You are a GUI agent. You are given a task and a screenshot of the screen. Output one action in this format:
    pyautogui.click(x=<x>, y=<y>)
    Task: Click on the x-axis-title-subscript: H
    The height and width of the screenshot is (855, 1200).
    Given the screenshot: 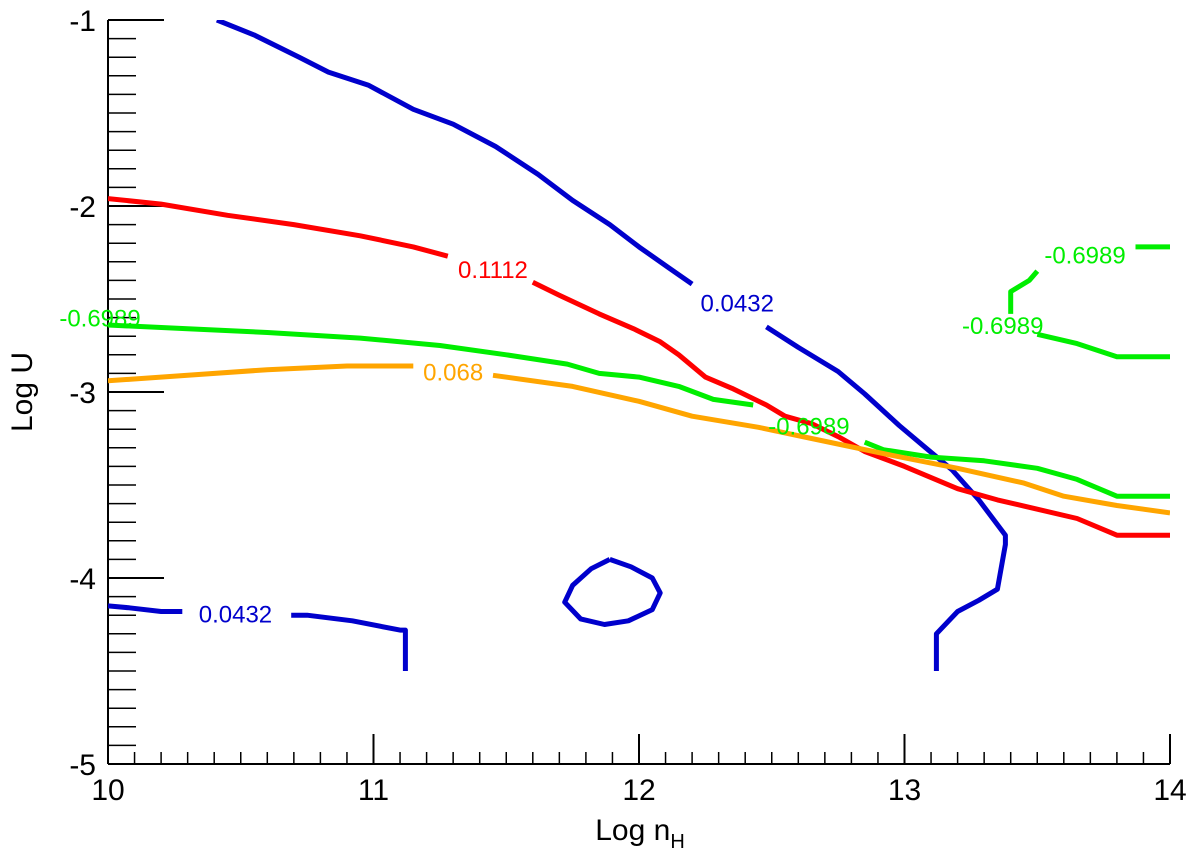 What is the action you would take?
    pyautogui.click(x=677, y=842)
    